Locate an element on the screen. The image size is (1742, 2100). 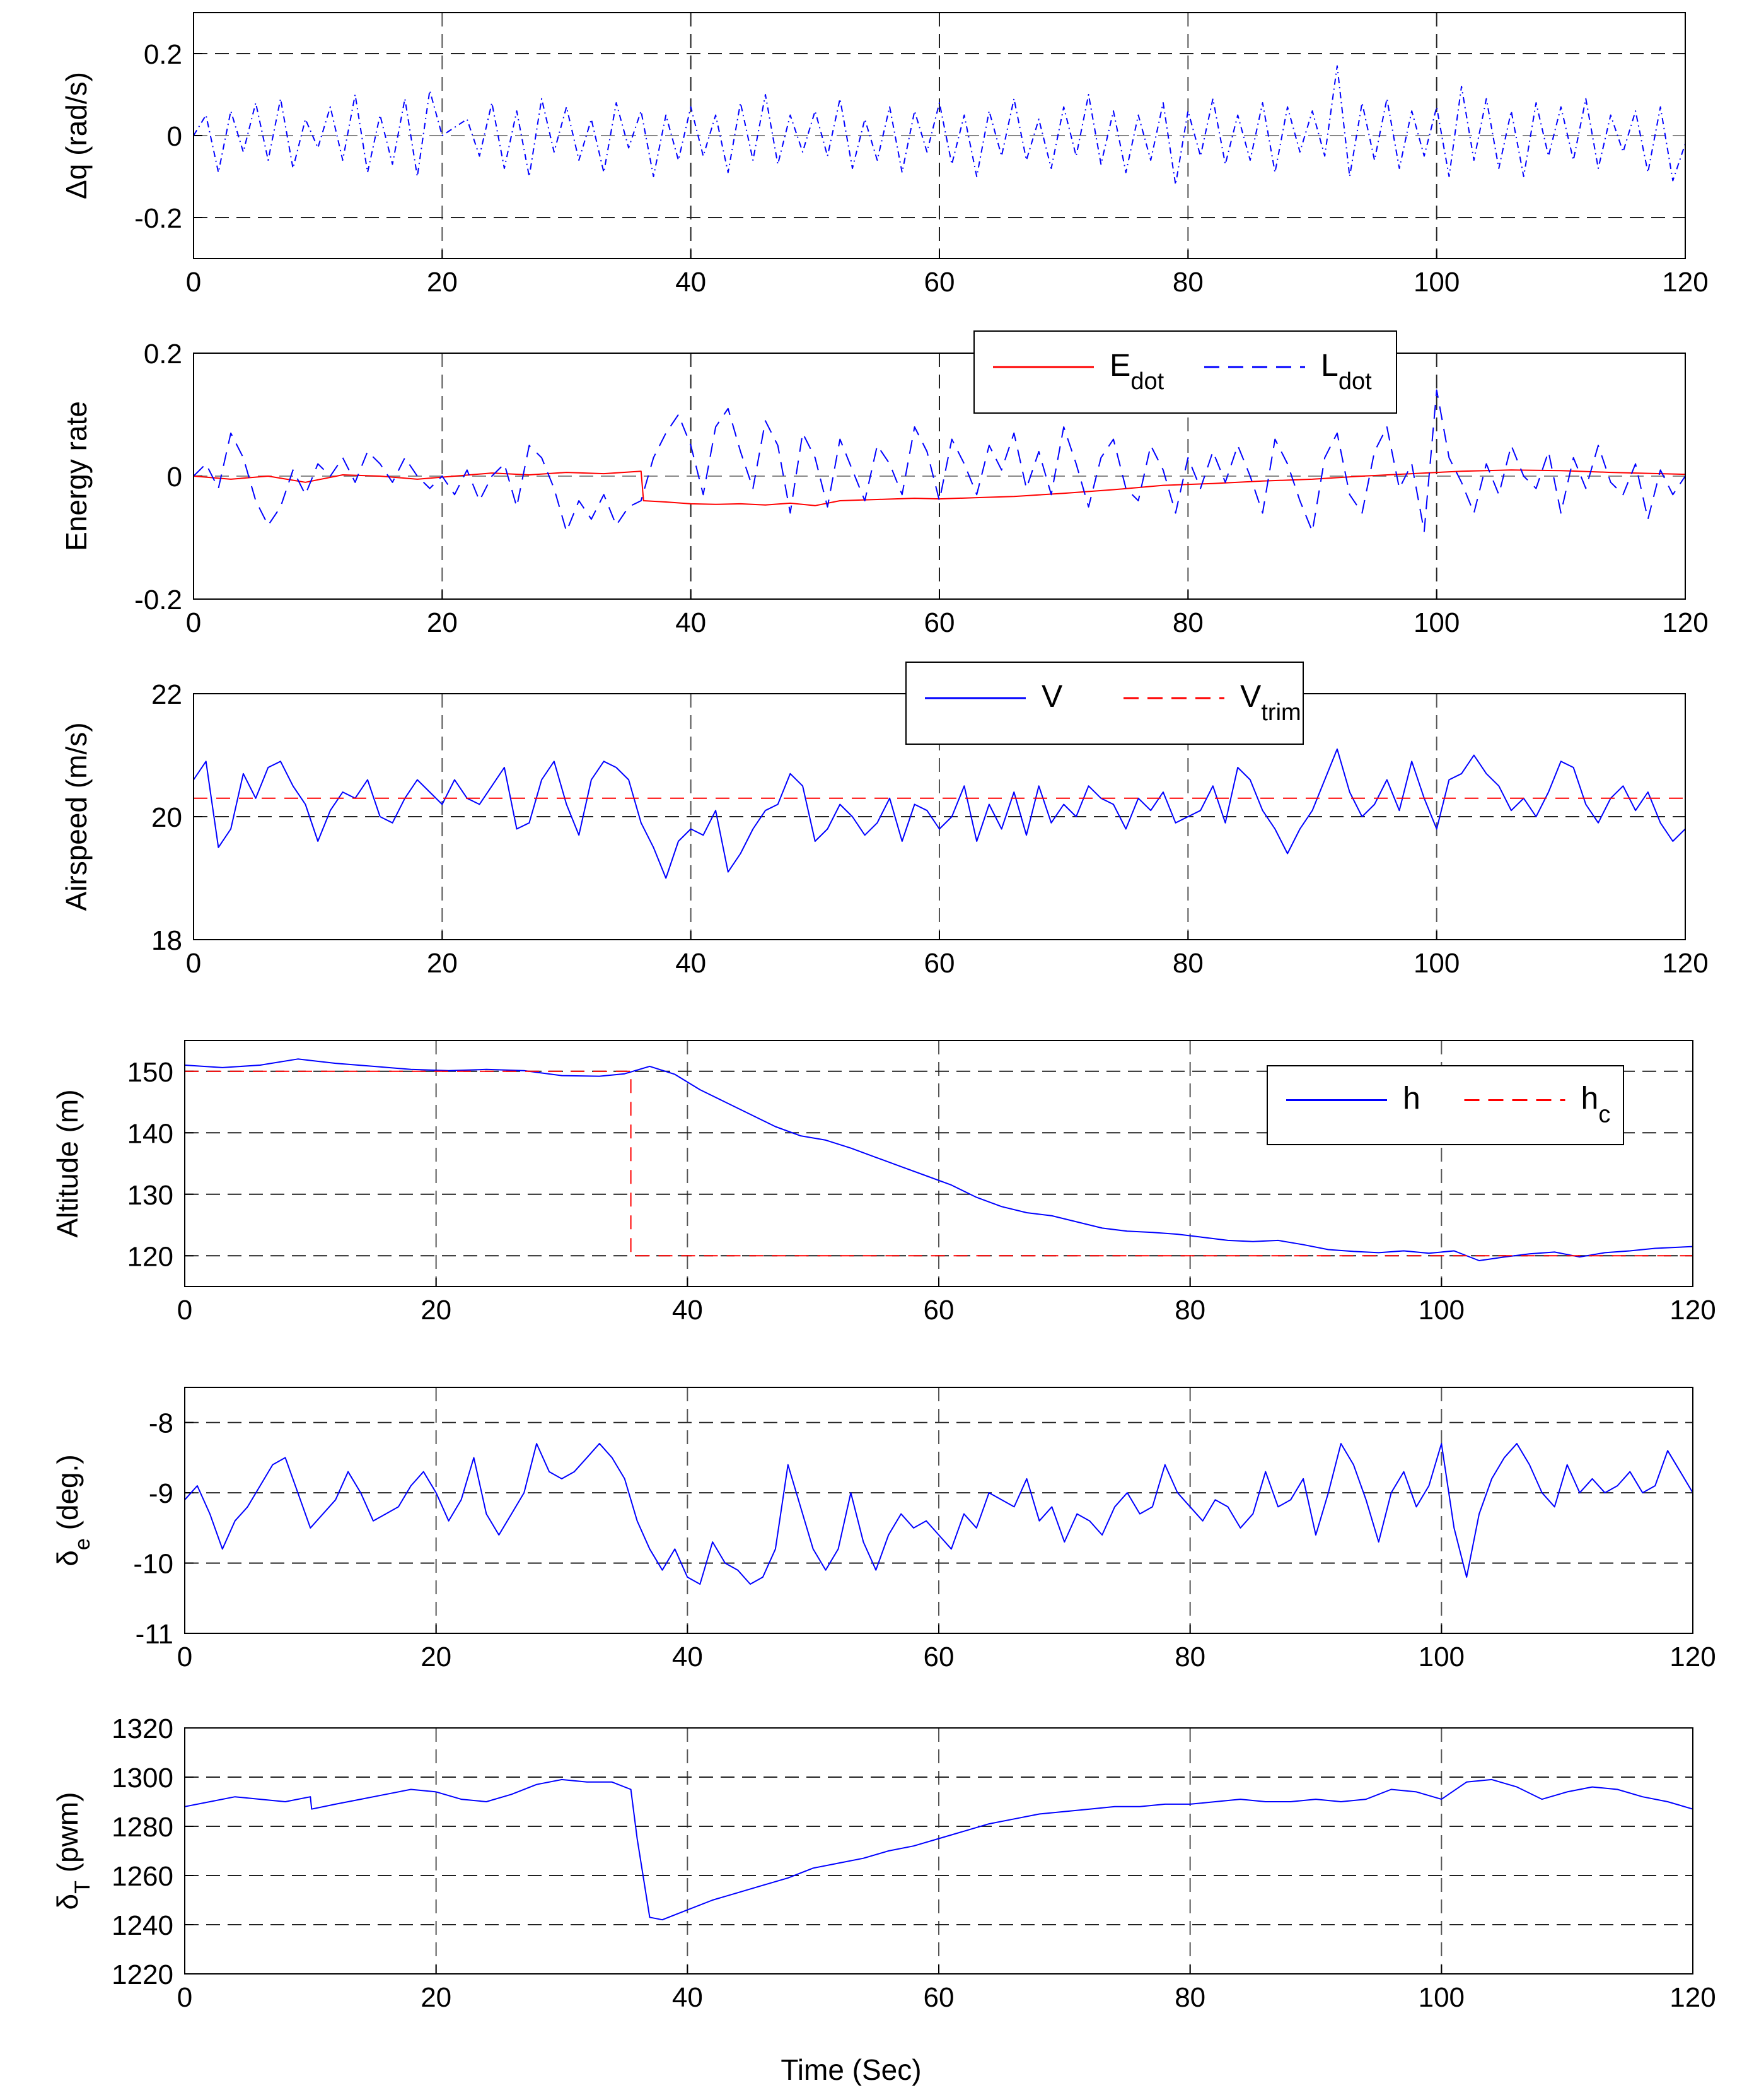
chart-panel-dq: 0 20 40 60 80 100 120 0.2 0 -0.2 Δq (rad/s) is located at coordinates (884, 155).